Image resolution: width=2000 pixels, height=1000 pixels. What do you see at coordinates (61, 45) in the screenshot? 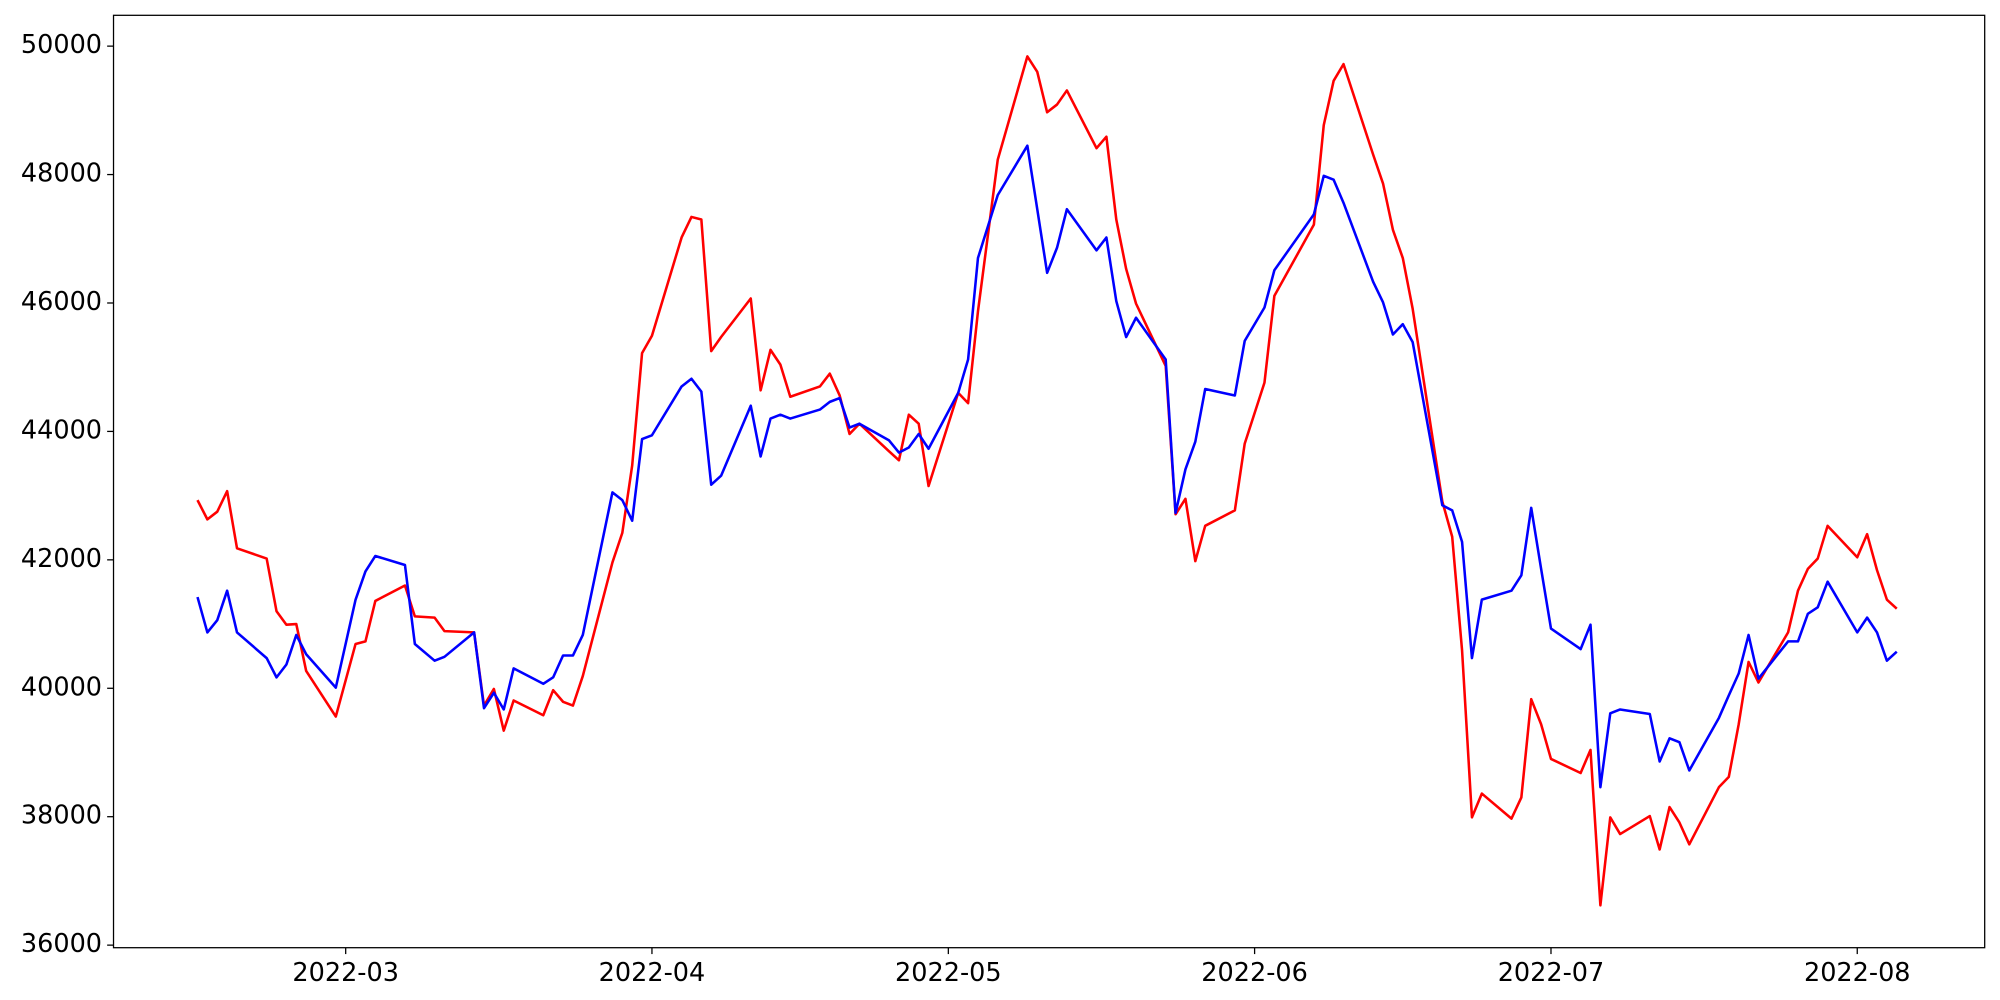
I see `y-tick-label: 50000` at bounding box center [61, 45].